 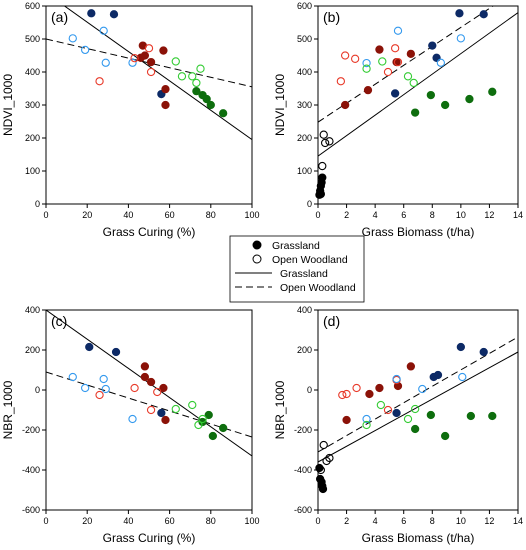 I want to click on x-tick-label: 40, so click(x=128, y=215).